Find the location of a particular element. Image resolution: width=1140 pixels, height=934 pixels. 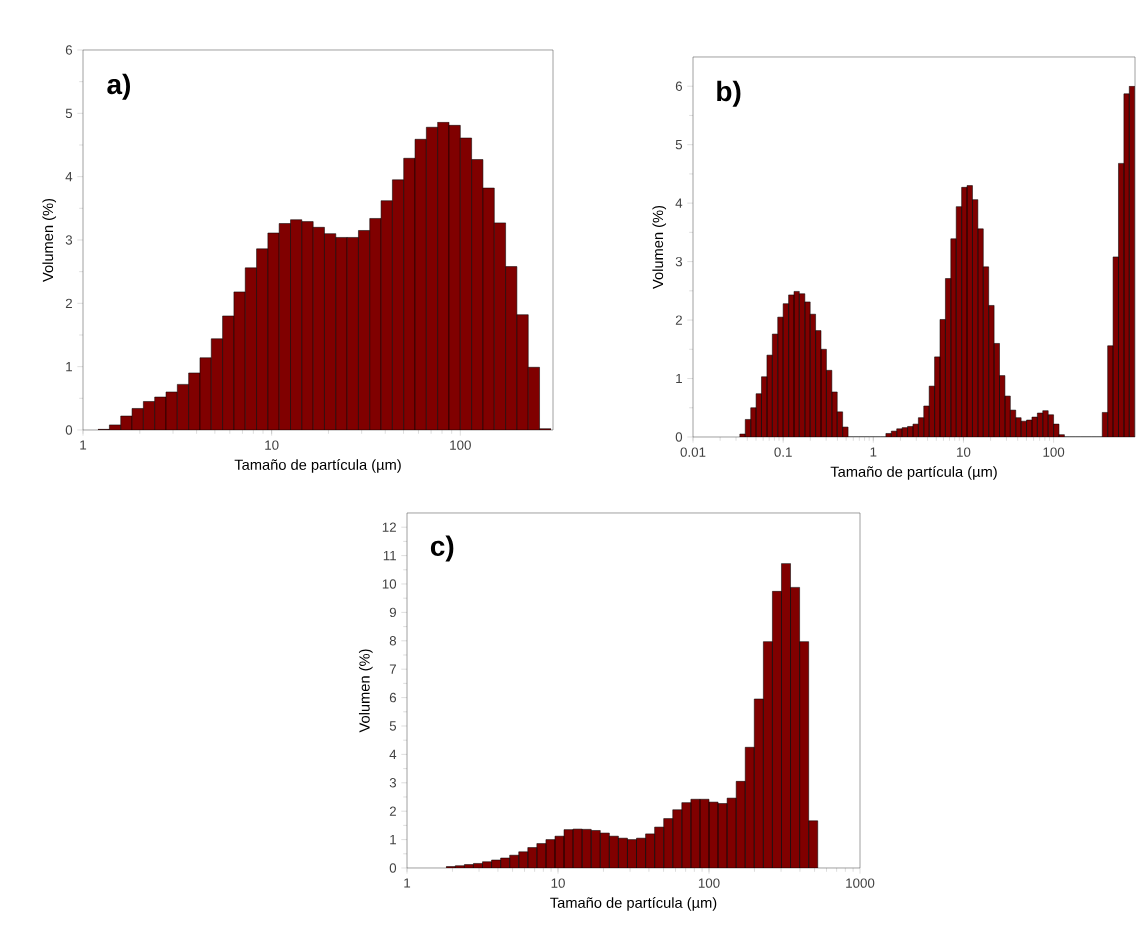

y-tick-label: 10 is located at coordinates (389, 584).